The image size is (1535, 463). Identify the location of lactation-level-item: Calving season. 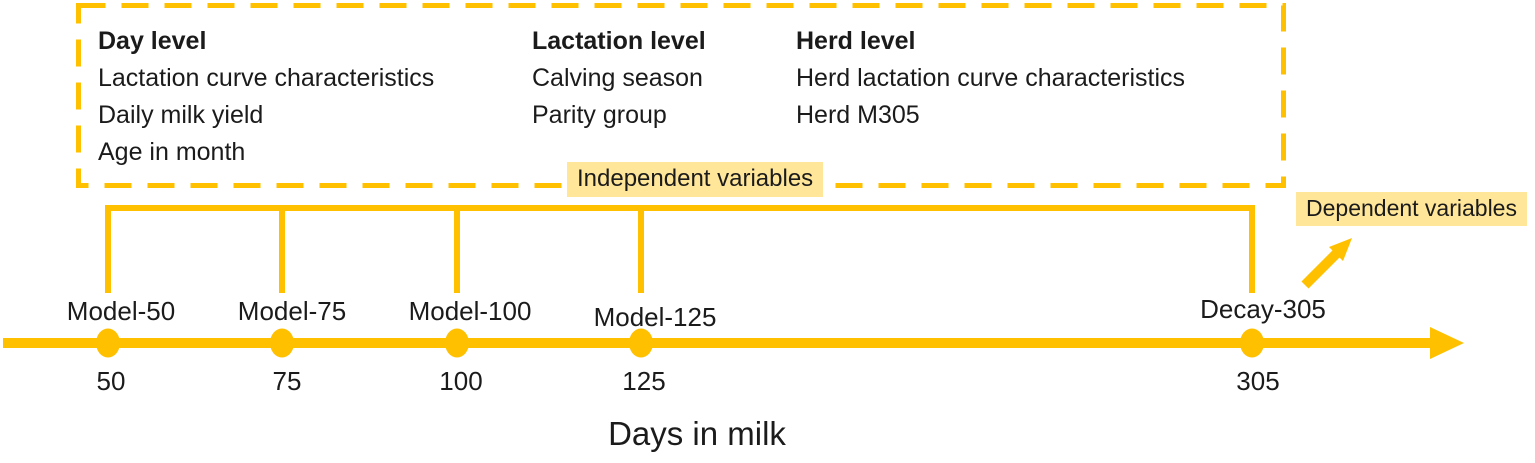
(617, 78).